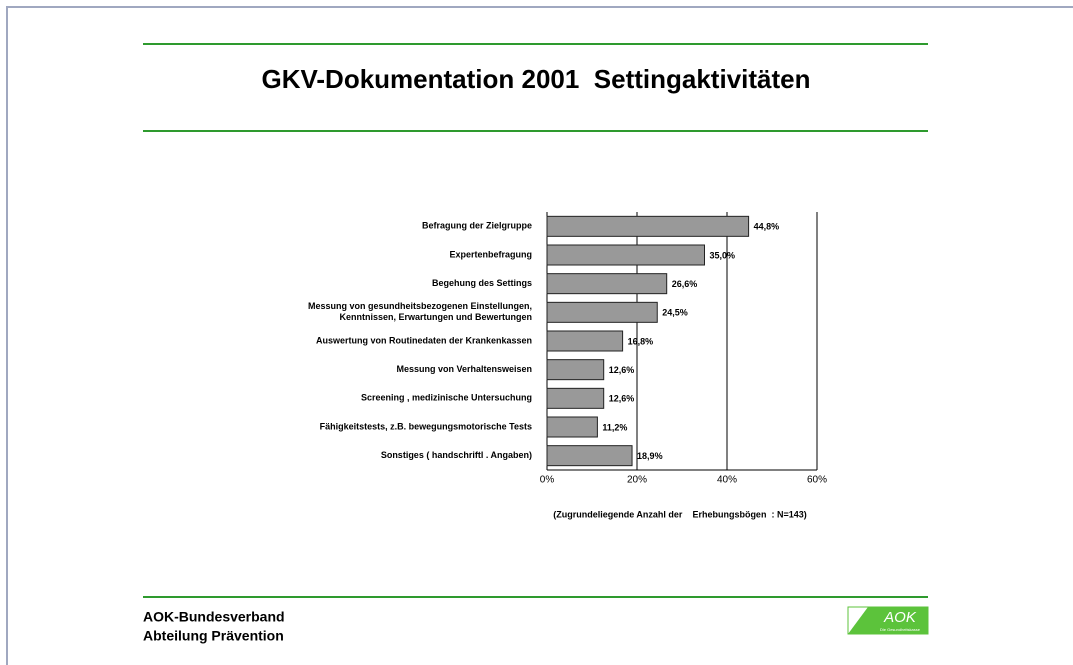 The image size is (1073, 665). Describe the element at coordinates (675, 313) in the screenshot. I see `value-label: 24,5%` at that location.